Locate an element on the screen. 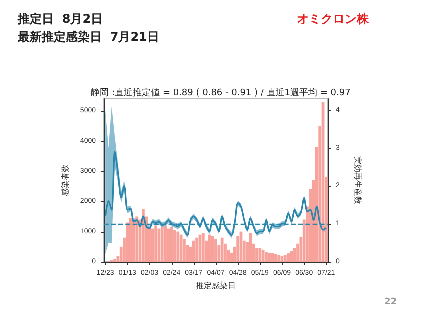  line-series is located at coordinates (216, 193).